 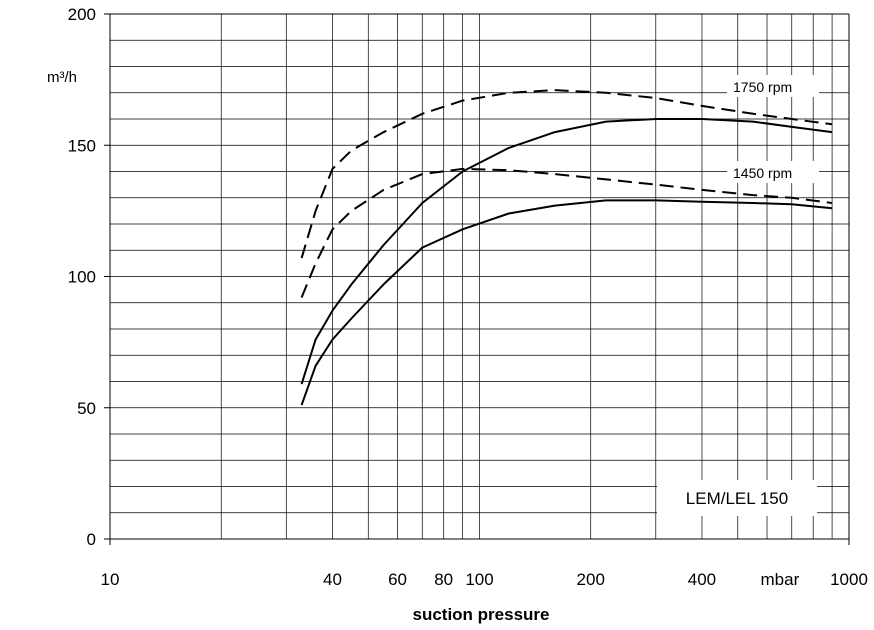 What do you see at coordinates (86, 408) in the screenshot?
I see `y-tick-label: 50` at bounding box center [86, 408].